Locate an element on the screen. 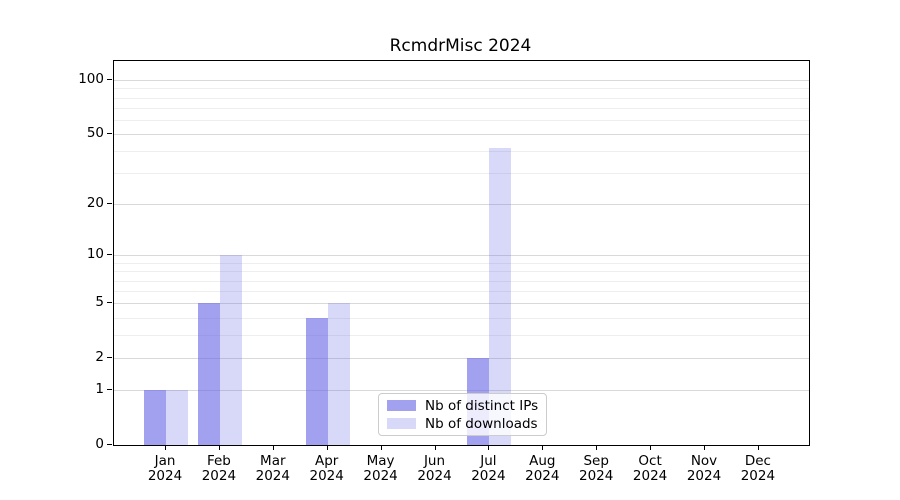 This screenshot has width=900, height=500. x-tick-label: Jul 2024 is located at coordinates (488, 469).